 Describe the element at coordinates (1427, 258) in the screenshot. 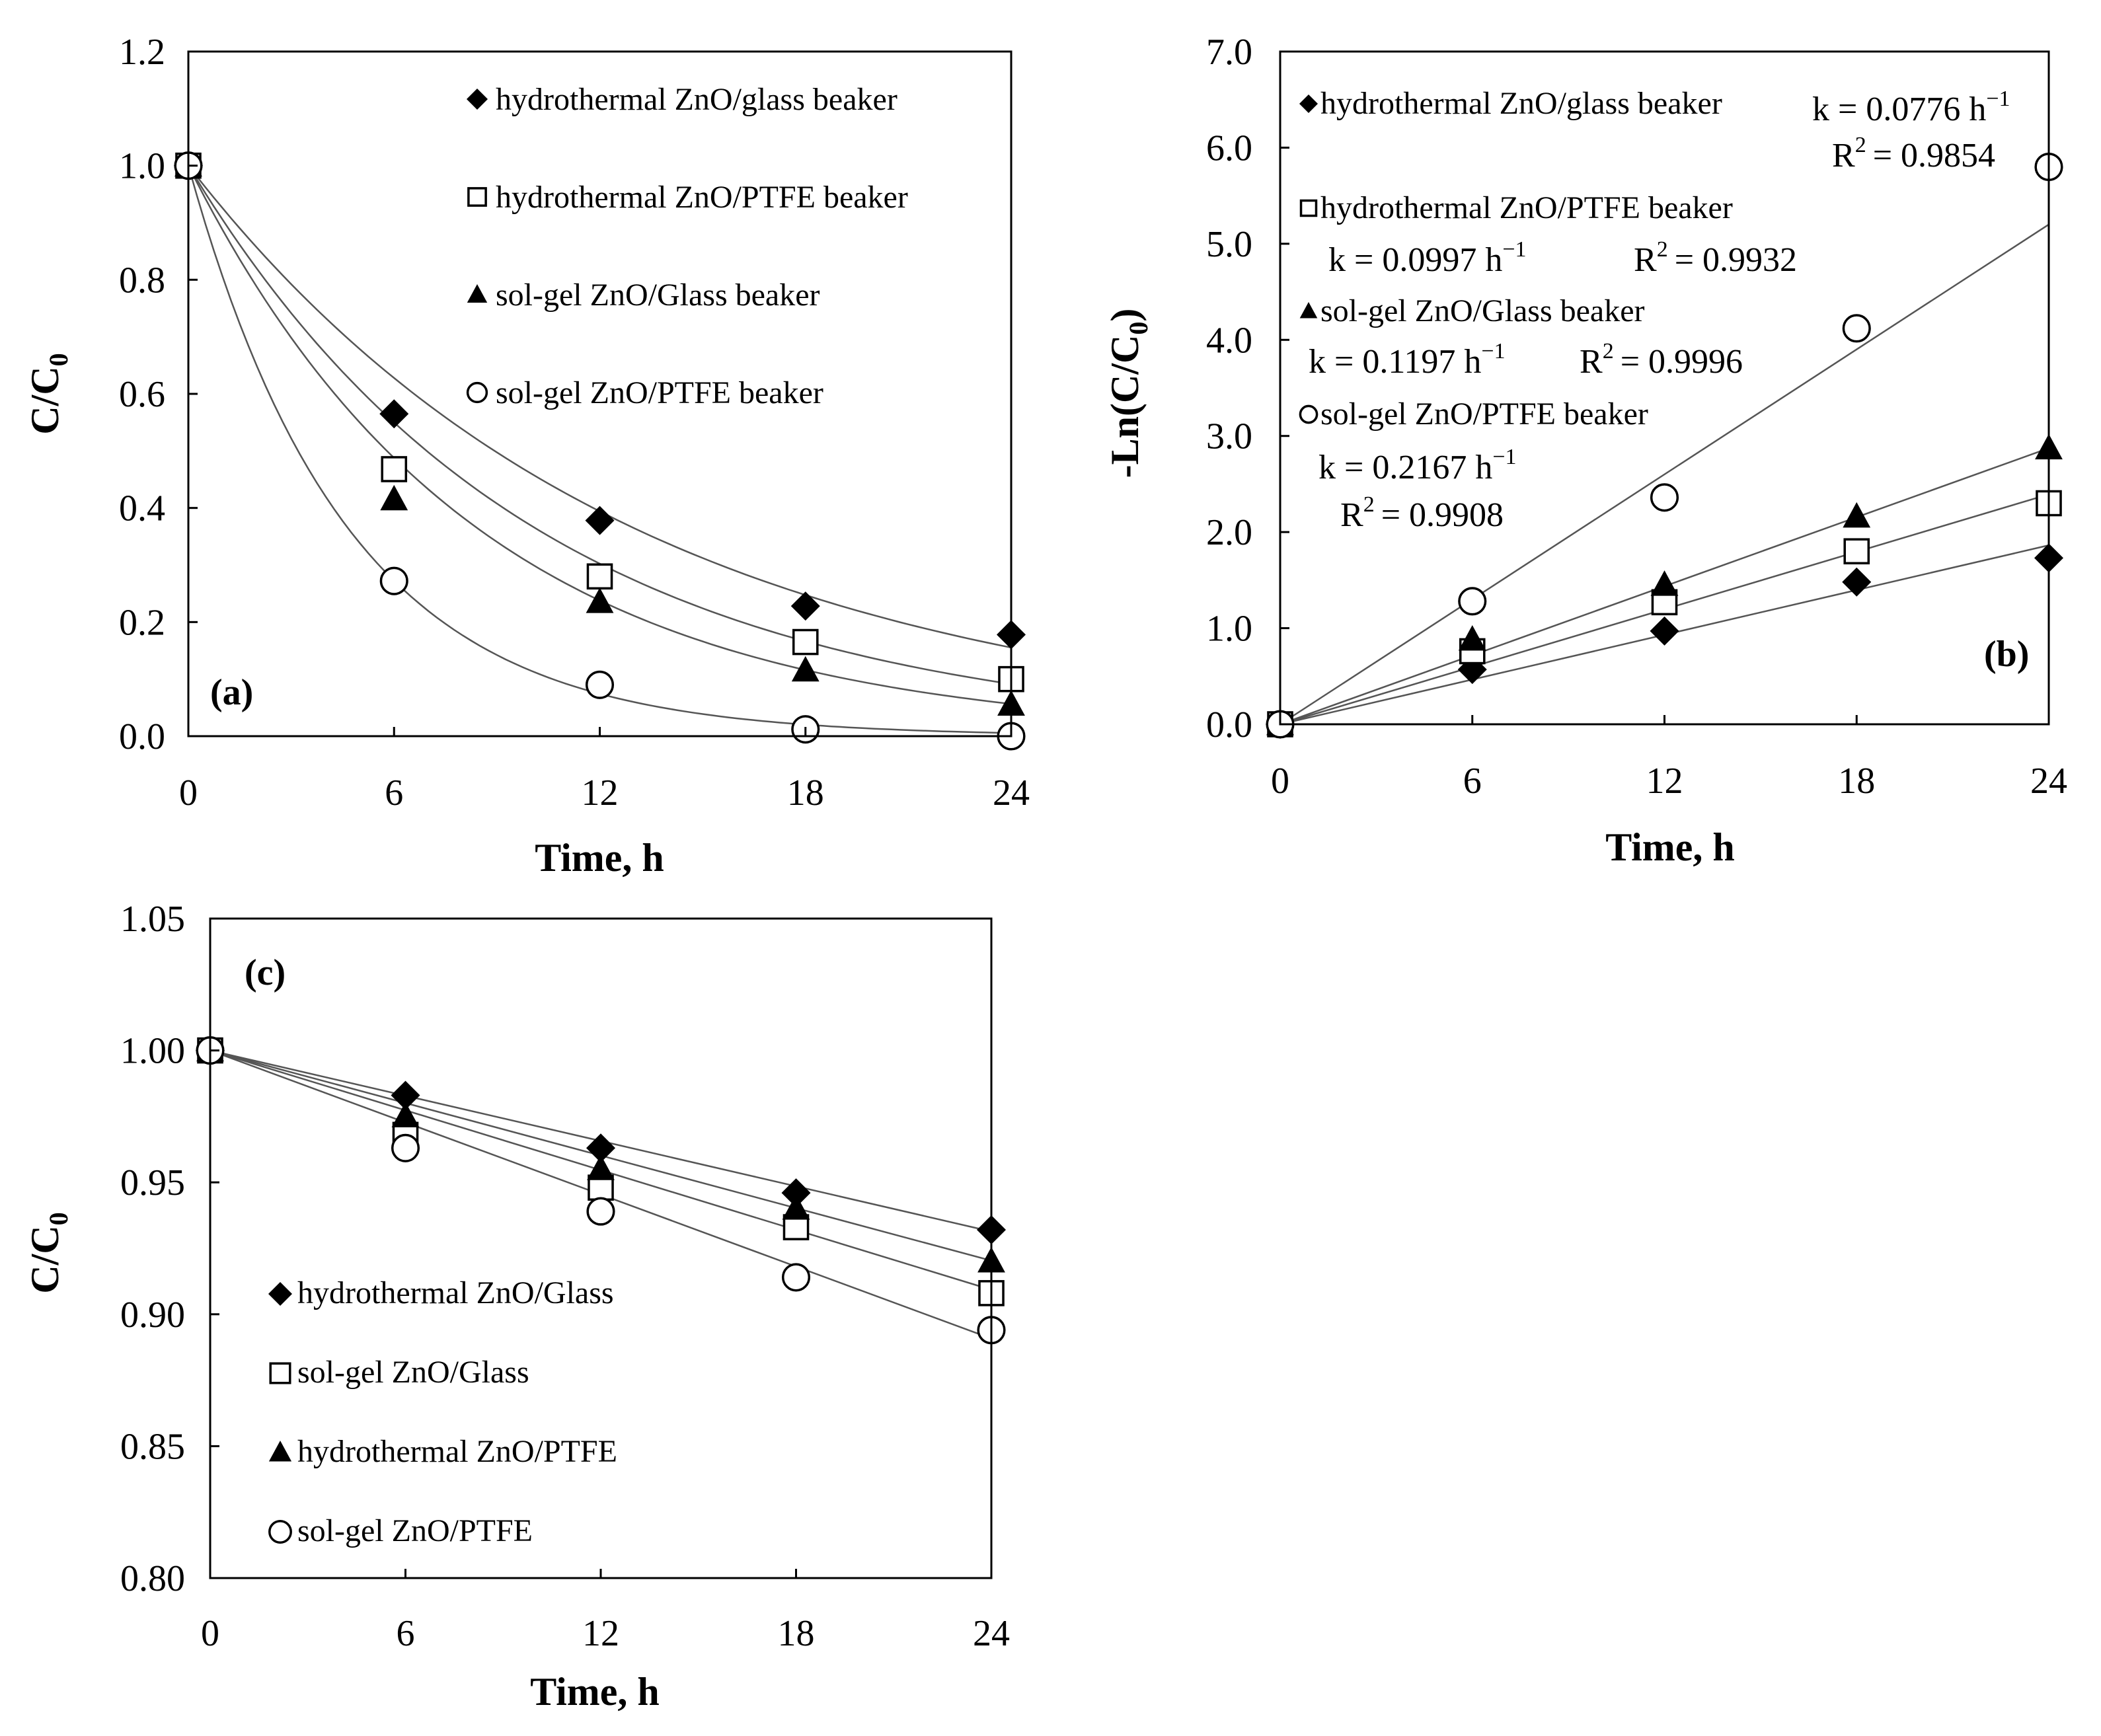

I see `annotation-k-square: k = 0.0997 h−1` at that location.